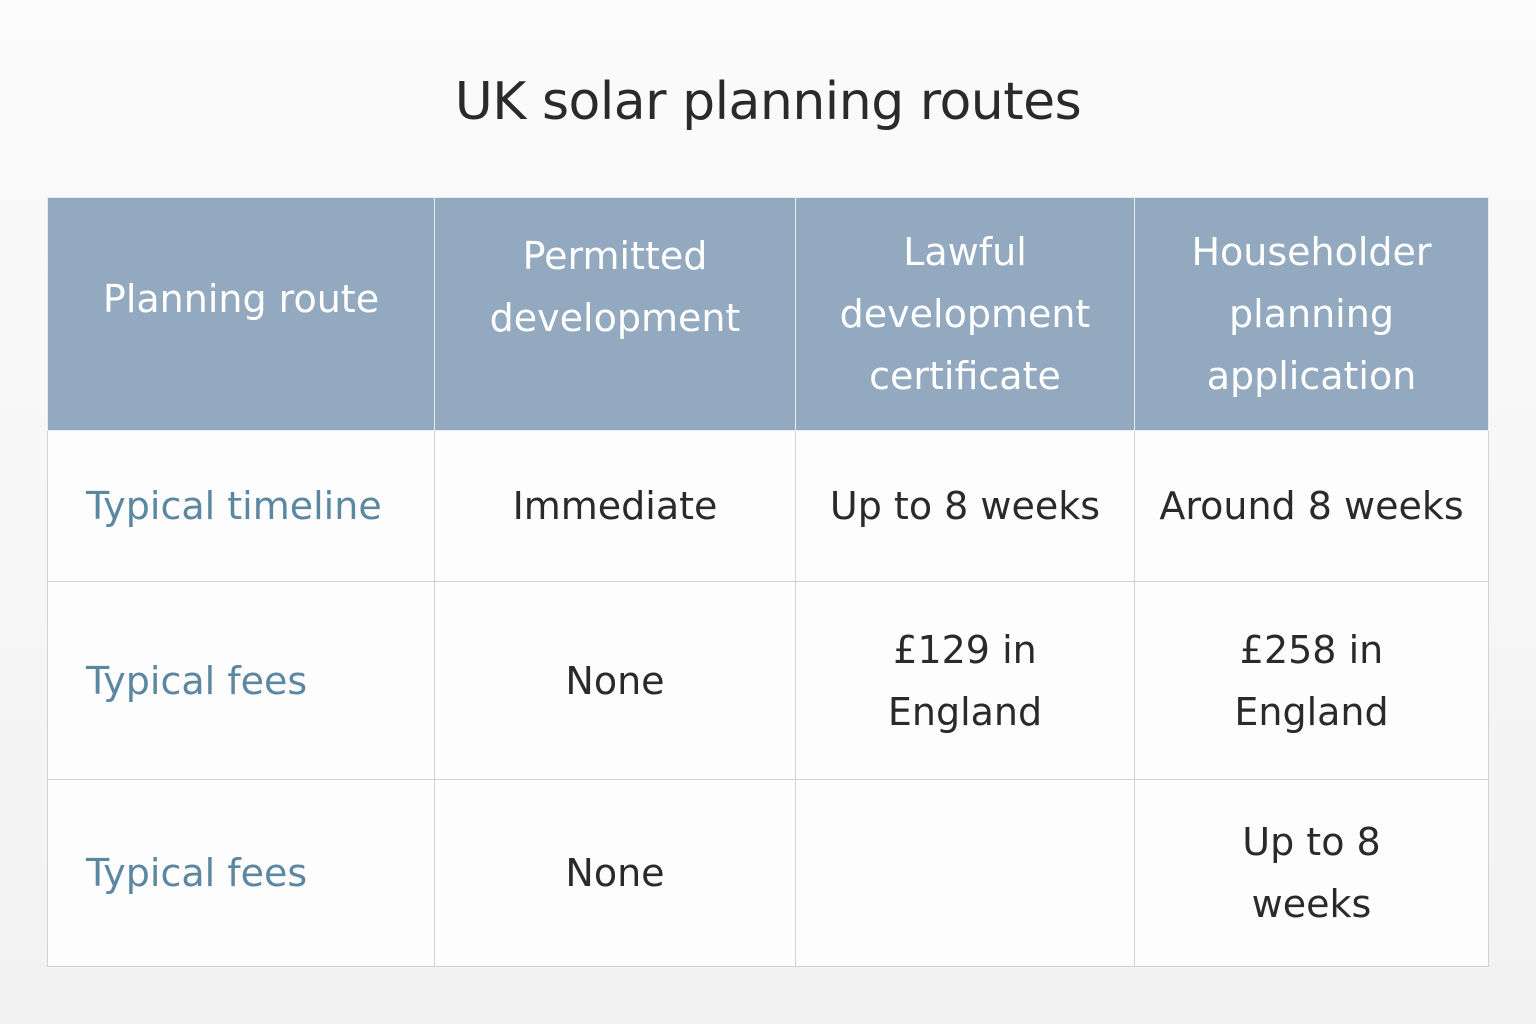  What do you see at coordinates (965, 680) in the screenshot?
I see `table-cell: £129 in England` at bounding box center [965, 680].